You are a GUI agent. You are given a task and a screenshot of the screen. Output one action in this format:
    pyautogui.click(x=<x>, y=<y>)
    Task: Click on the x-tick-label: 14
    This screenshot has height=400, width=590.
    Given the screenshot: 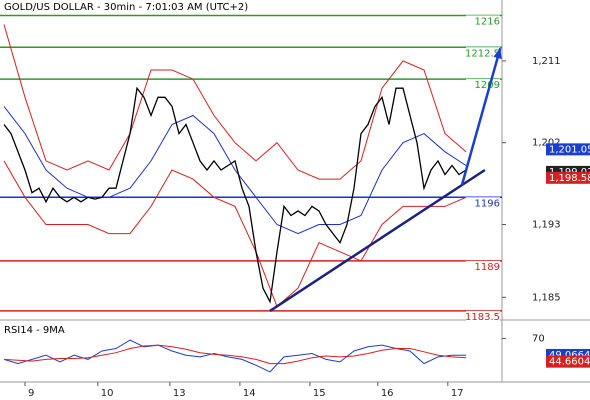 What is the action you would take?
    pyautogui.click(x=249, y=393)
    